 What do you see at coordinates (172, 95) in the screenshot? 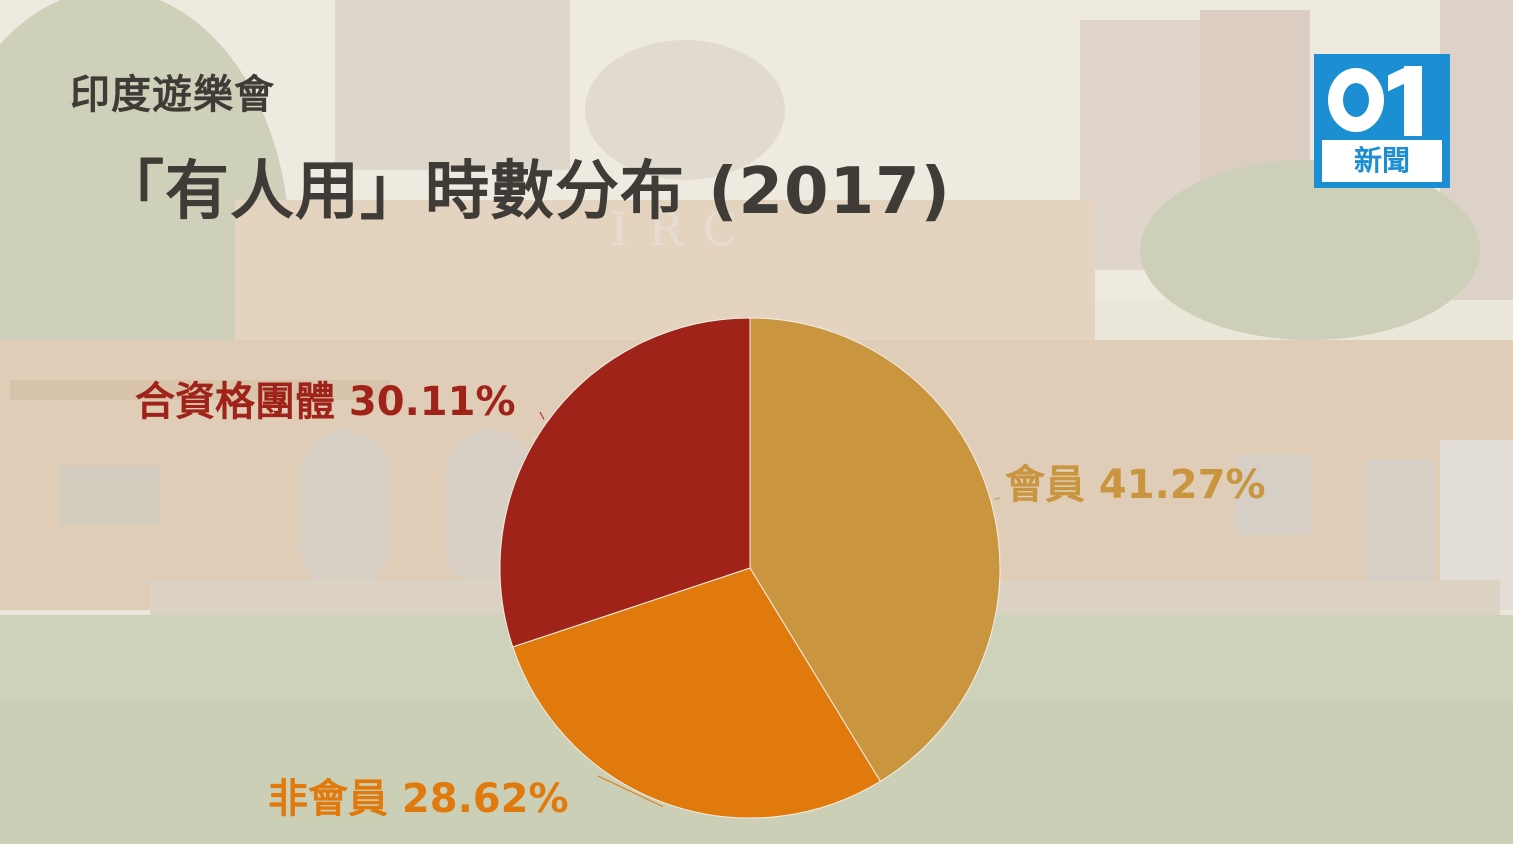
I see `chart-subtitle: 印度遊樂會` at bounding box center [172, 95].